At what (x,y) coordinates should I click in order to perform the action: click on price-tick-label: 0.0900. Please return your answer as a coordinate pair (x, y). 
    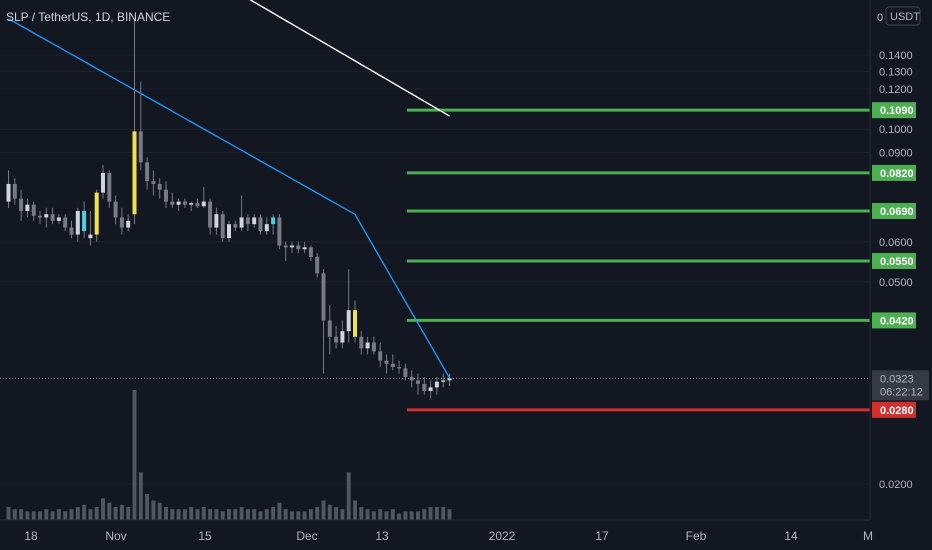
    Looking at the image, I should click on (896, 153).